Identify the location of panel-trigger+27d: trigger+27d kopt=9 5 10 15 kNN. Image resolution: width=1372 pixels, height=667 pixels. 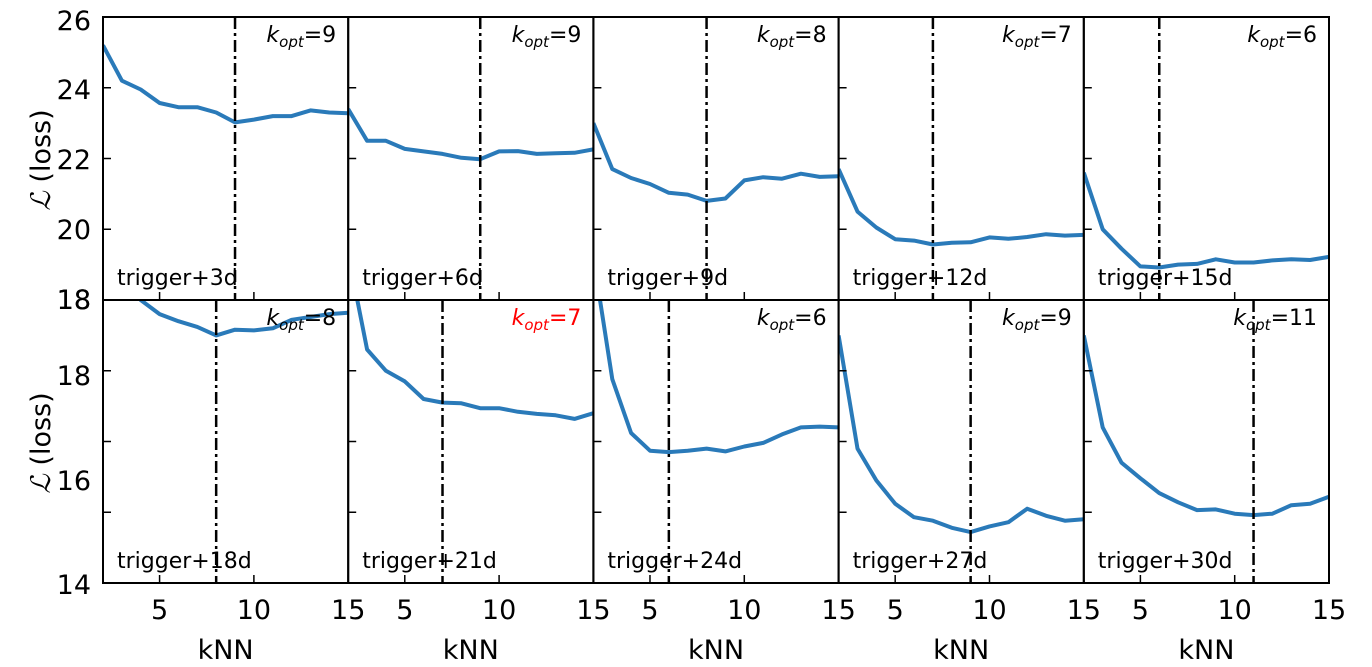
(969, 482).